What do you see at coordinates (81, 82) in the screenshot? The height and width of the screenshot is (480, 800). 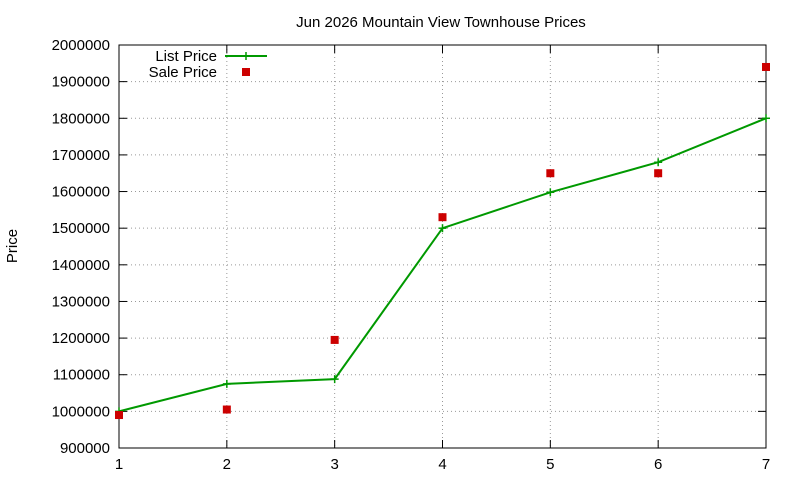 I see `y-tick-label: 1900000` at bounding box center [81, 82].